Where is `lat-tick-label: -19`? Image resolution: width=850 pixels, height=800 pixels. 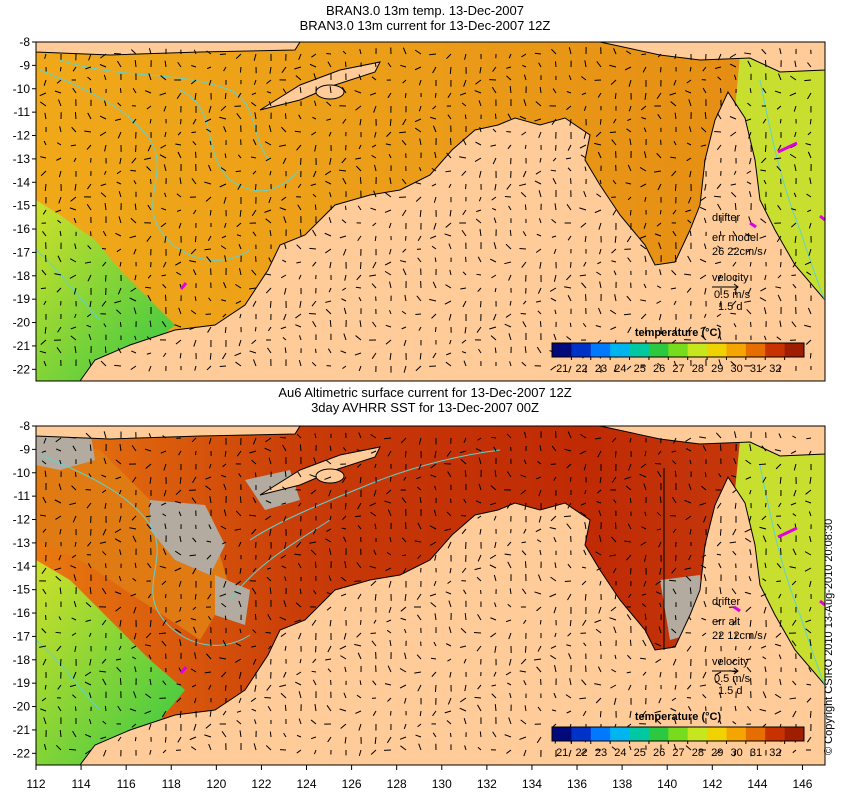
lat-tick-label: -19 is located at coordinates (22, 683).